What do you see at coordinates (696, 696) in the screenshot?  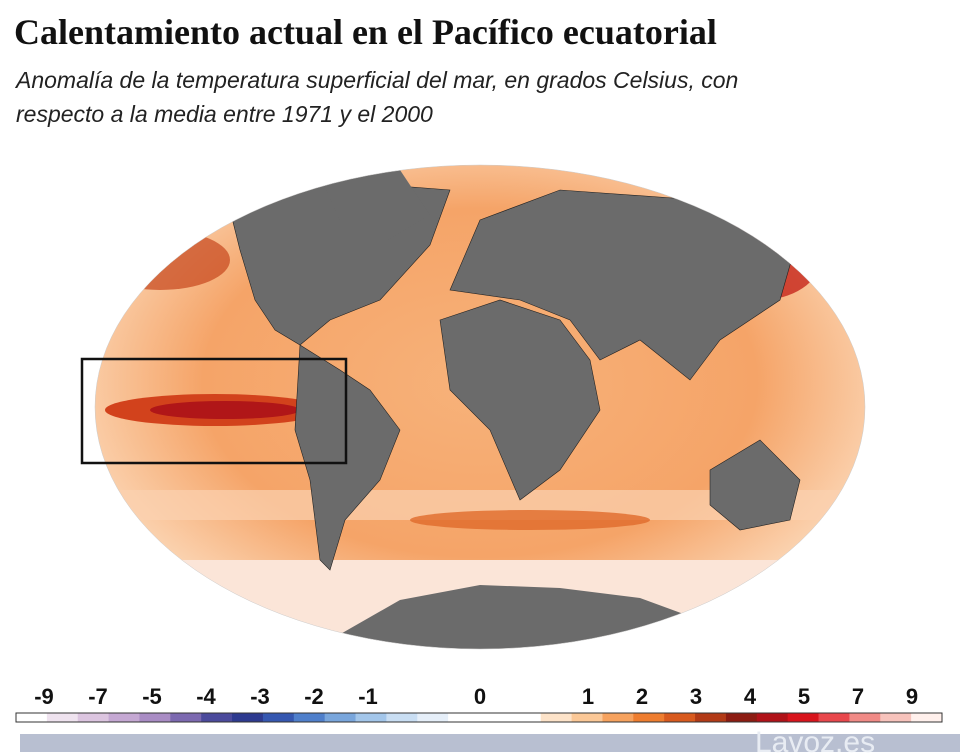 I see `legend-tick-label: 3` at bounding box center [696, 696].